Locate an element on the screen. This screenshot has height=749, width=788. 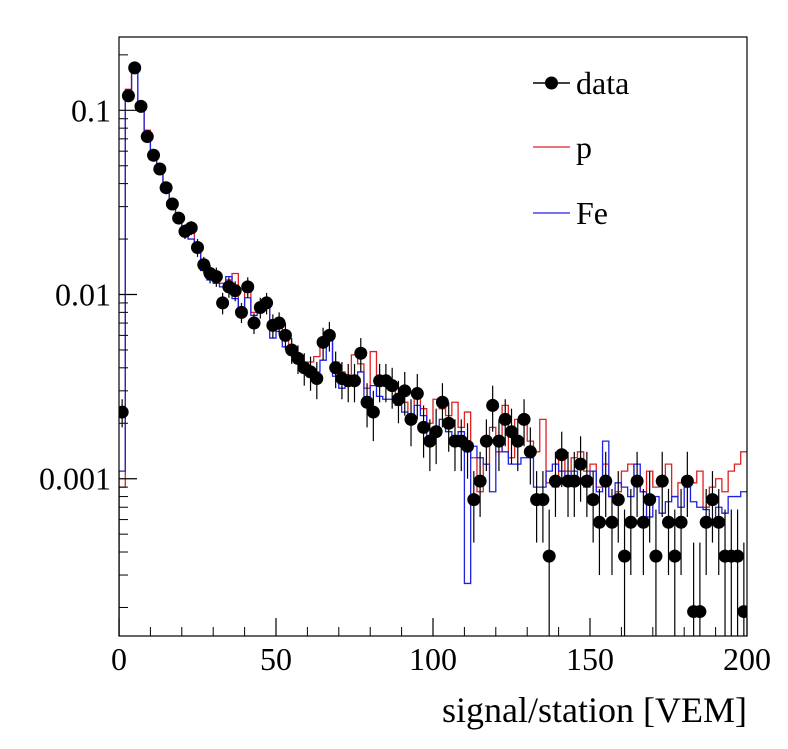
legend-data-label: data is located at coordinates (602, 83).